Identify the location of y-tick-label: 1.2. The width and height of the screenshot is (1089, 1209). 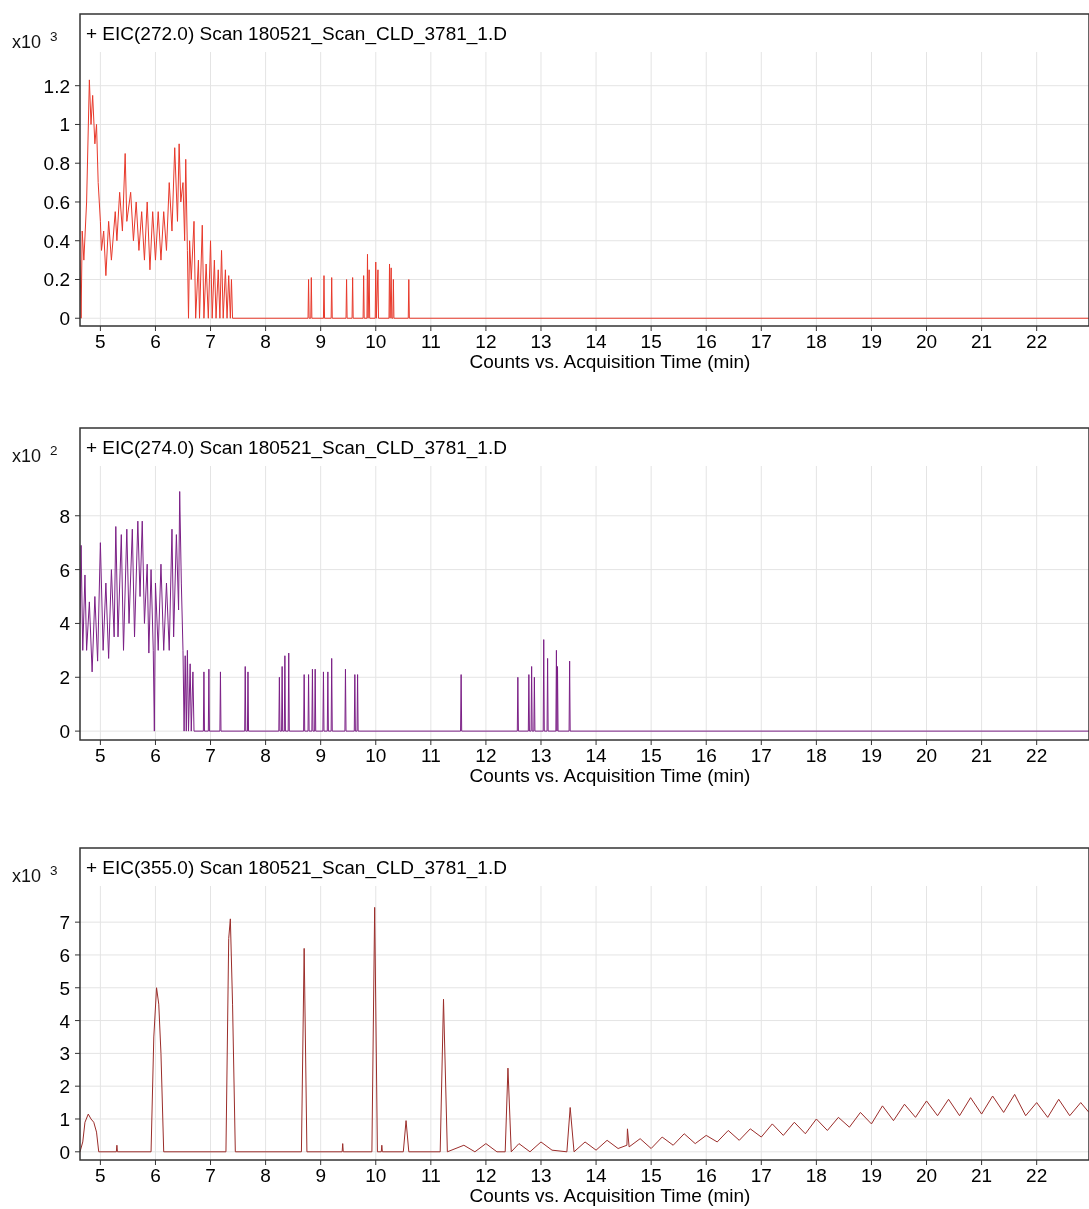
(56, 86).